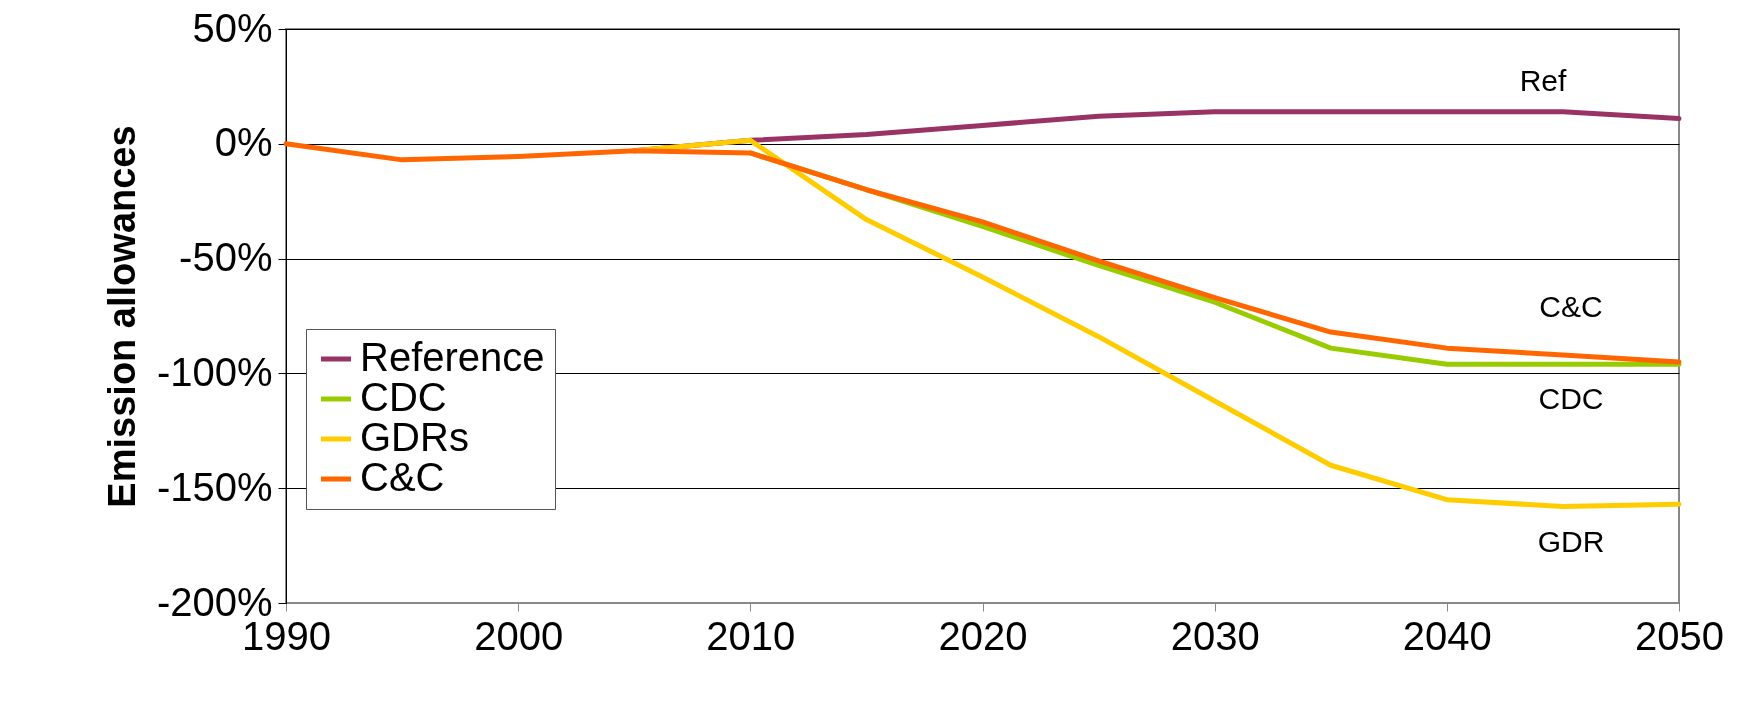 The width and height of the screenshot is (1760, 702). Describe the element at coordinates (983, 635) in the screenshot. I see `x-tick-label: 2020` at that location.